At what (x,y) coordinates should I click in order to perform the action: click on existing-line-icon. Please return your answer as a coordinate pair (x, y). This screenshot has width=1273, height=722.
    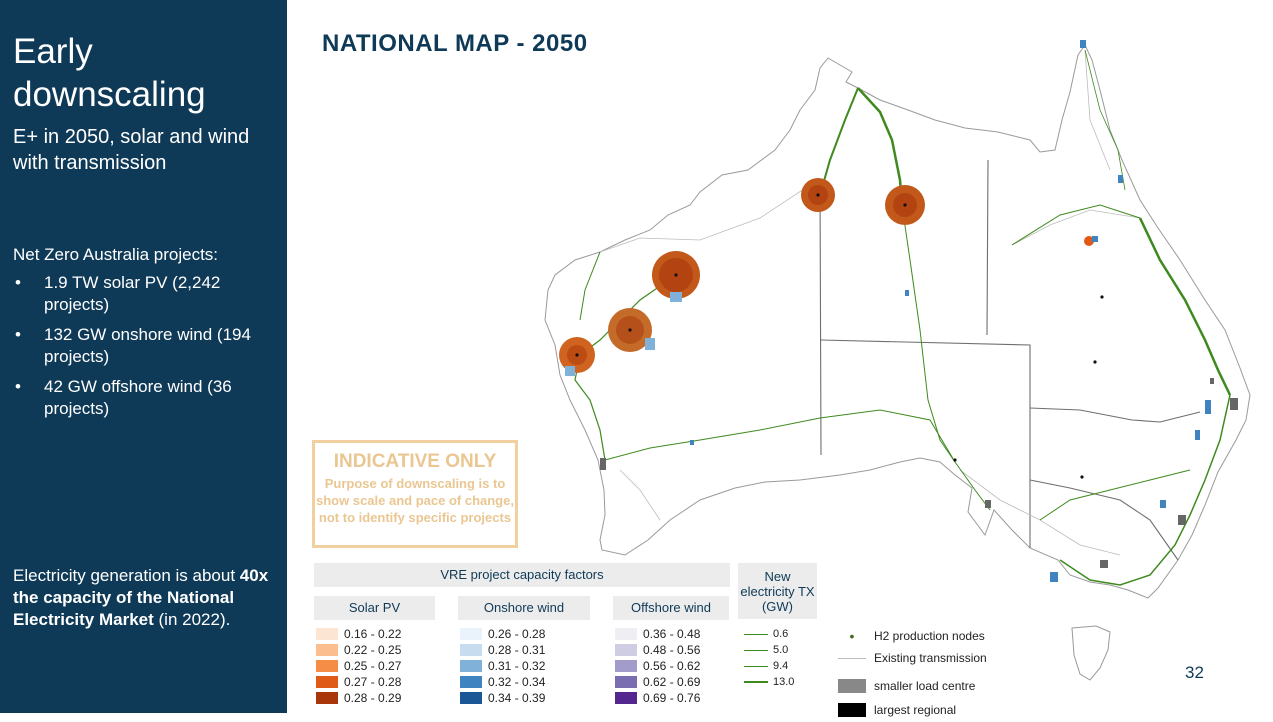
    Looking at the image, I should click on (852, 658).